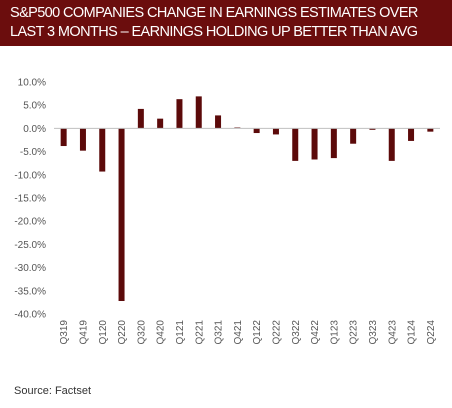 The height and width of the screenshot is (408, 452). Describe the element at coordinates (275, 131) in the screenshot. I see `bar-q222` at that location.